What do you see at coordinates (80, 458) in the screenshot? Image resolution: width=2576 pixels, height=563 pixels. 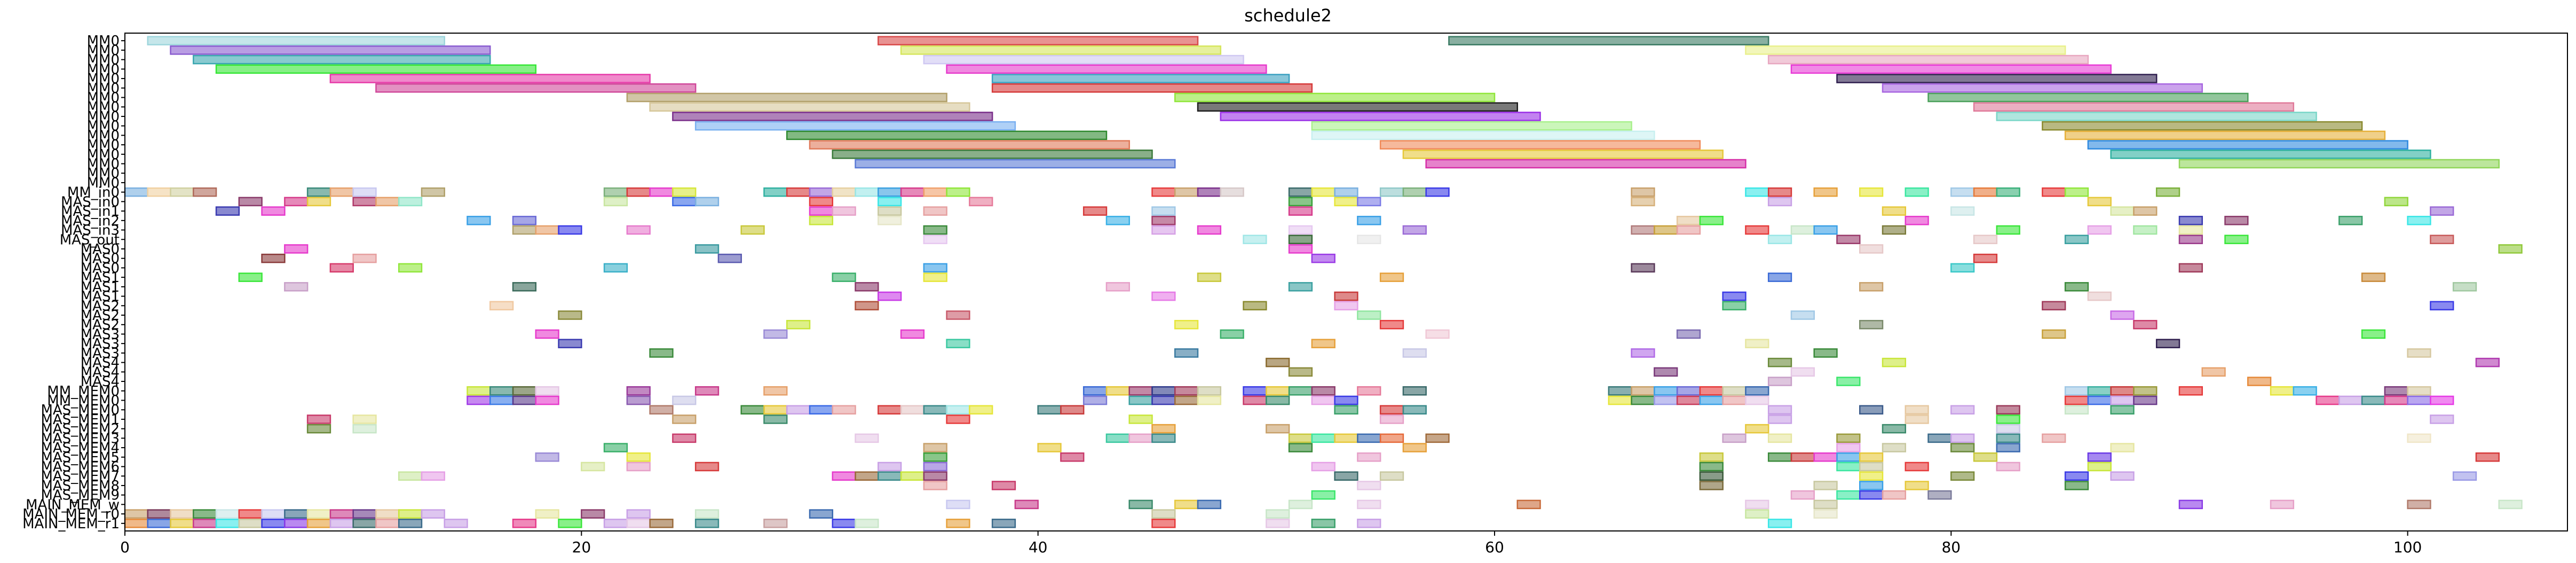 I see `row-label: MAS_MEM5` at bounding box center [80, 458].